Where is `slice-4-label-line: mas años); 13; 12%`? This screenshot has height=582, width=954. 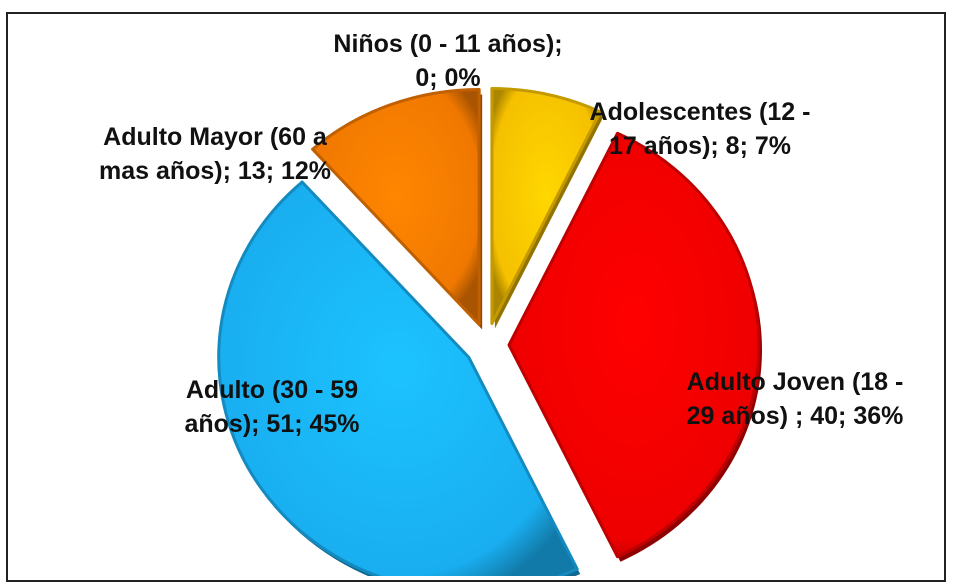 slice-4-label-line: mas años); 13; 12% is located at coordinates (215, 171).